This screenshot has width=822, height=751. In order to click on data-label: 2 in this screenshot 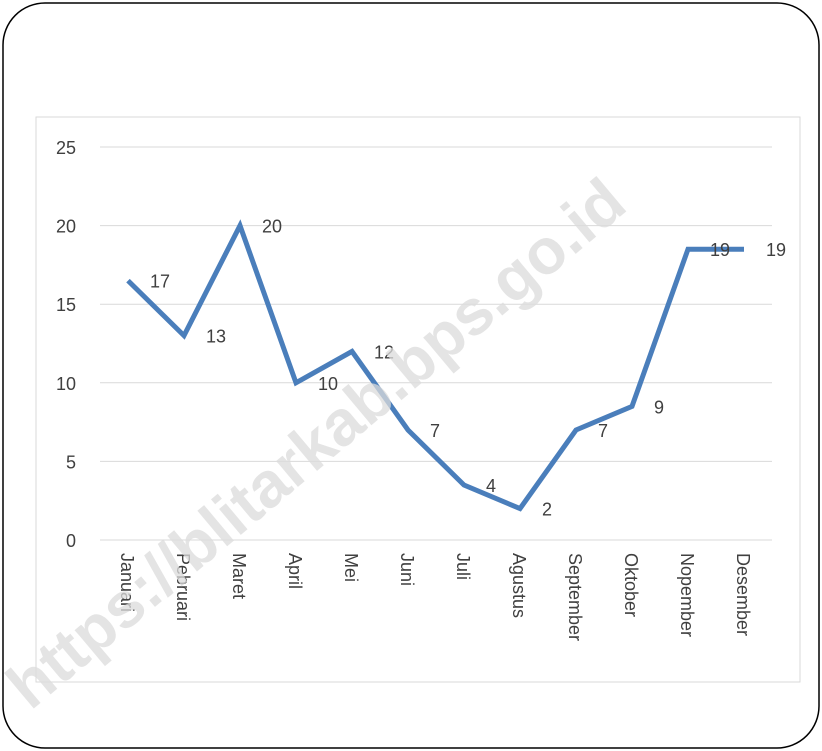, I will do `click(547, 510)`.